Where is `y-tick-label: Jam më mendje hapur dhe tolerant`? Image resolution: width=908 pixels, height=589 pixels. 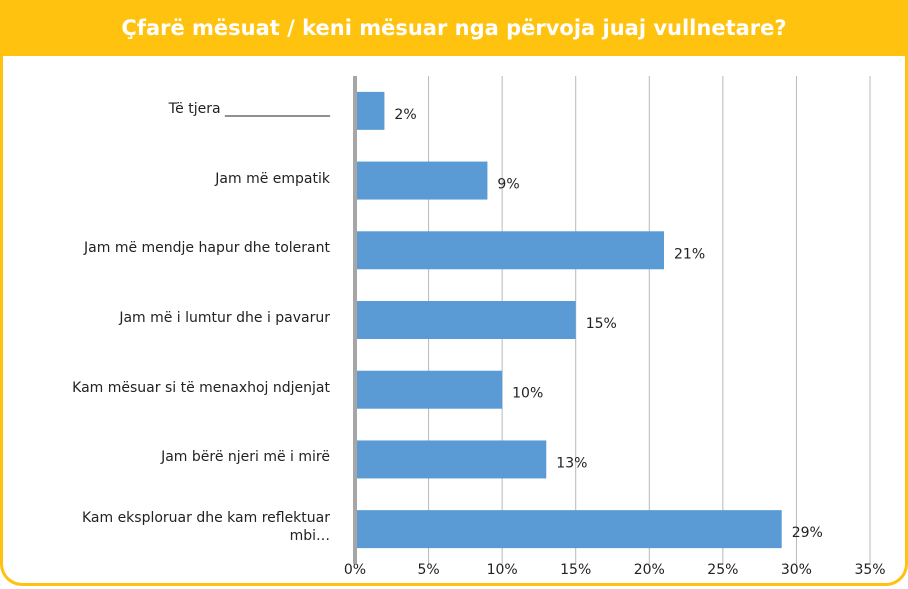 y-tick-label: Jam më mendje hapur dhe tolerant is located at coordinates (207, 248).